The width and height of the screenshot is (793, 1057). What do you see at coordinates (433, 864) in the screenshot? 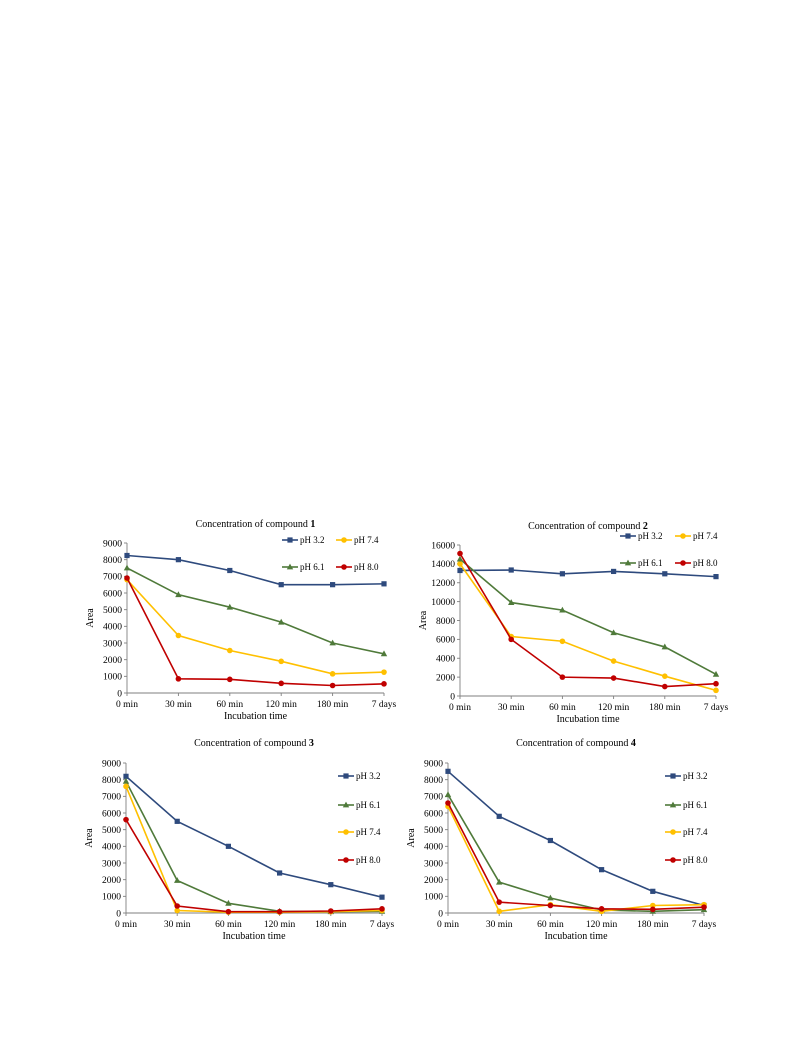
I see `y-tick-label: 3000` at bounding box center [433, 864].